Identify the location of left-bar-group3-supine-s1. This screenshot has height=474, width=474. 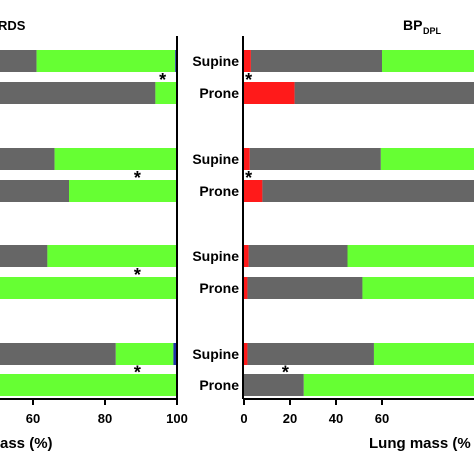
(112, 256).